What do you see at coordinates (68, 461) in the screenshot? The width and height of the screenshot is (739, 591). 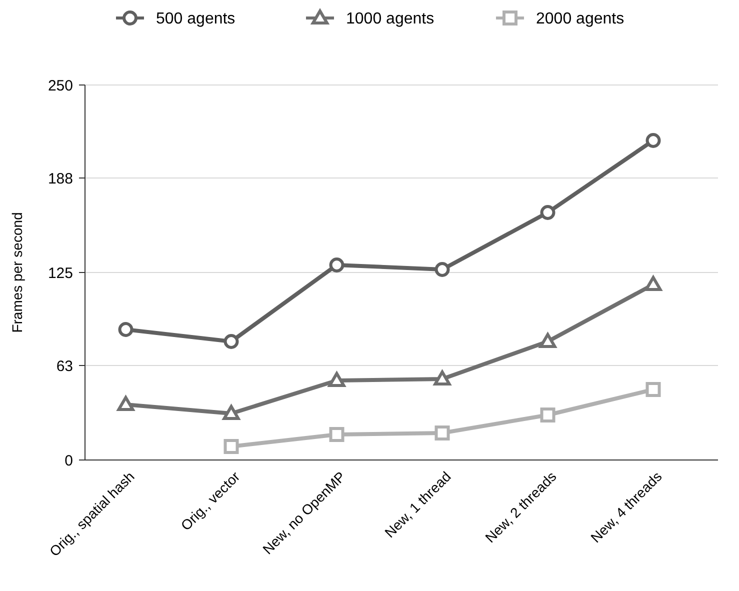 I see `y-tick-label: 0` at bounding box center [68, 461].